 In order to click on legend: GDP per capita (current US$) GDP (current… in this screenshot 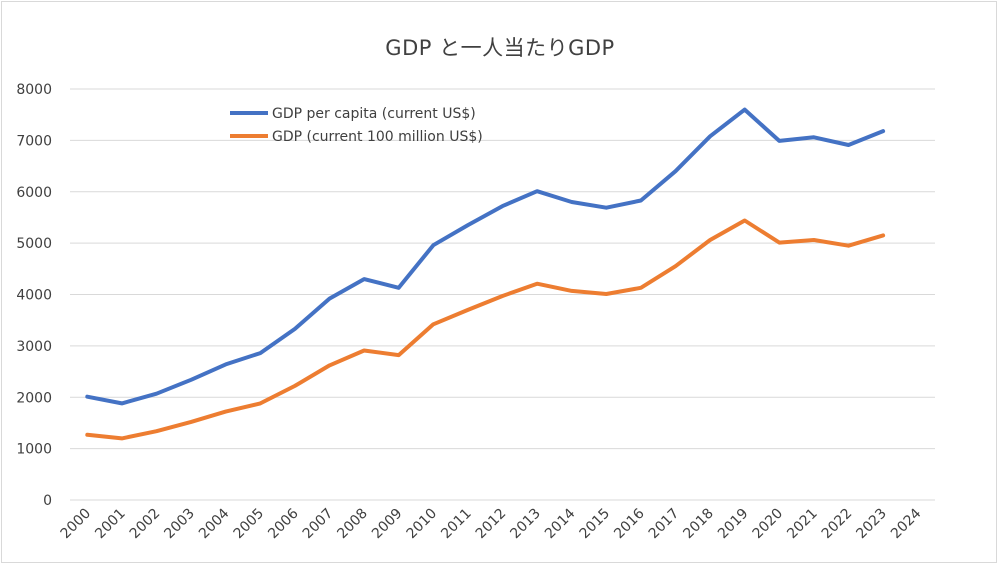, I will do `click(356, 125)`.